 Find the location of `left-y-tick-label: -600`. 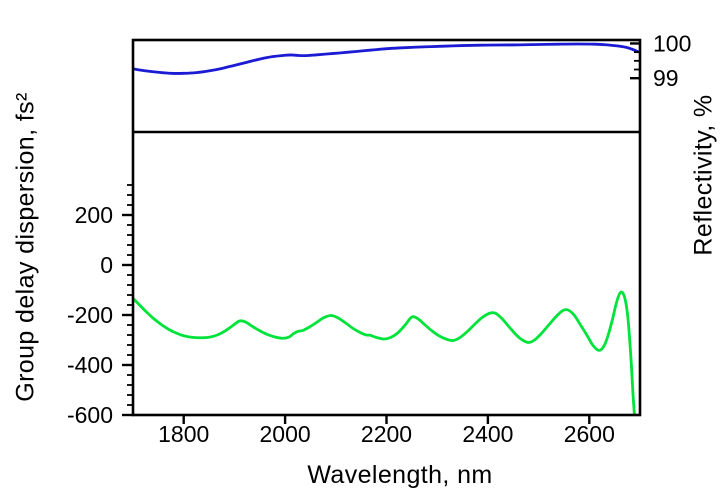

left-y-tick-label: -600 is located at coordinates (90, 415).